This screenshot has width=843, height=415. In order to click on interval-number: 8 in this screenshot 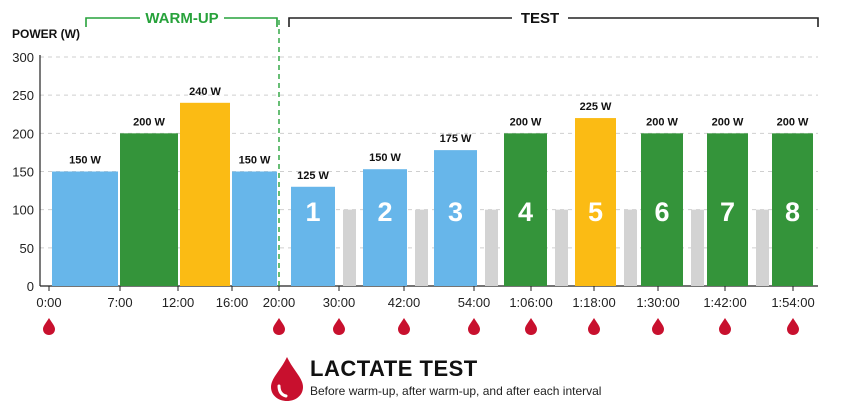, I will do `click(792, 212)`.